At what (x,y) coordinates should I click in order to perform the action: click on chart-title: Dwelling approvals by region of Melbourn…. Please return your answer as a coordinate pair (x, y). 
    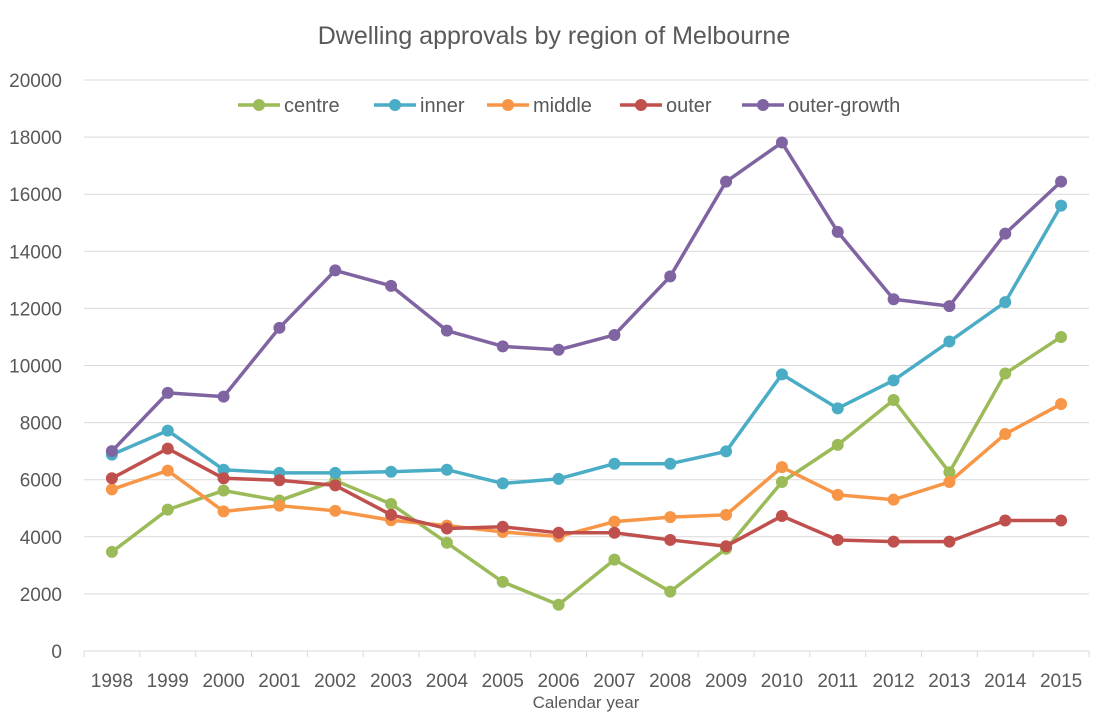
    Looking at the image, I should click on (554, 36).